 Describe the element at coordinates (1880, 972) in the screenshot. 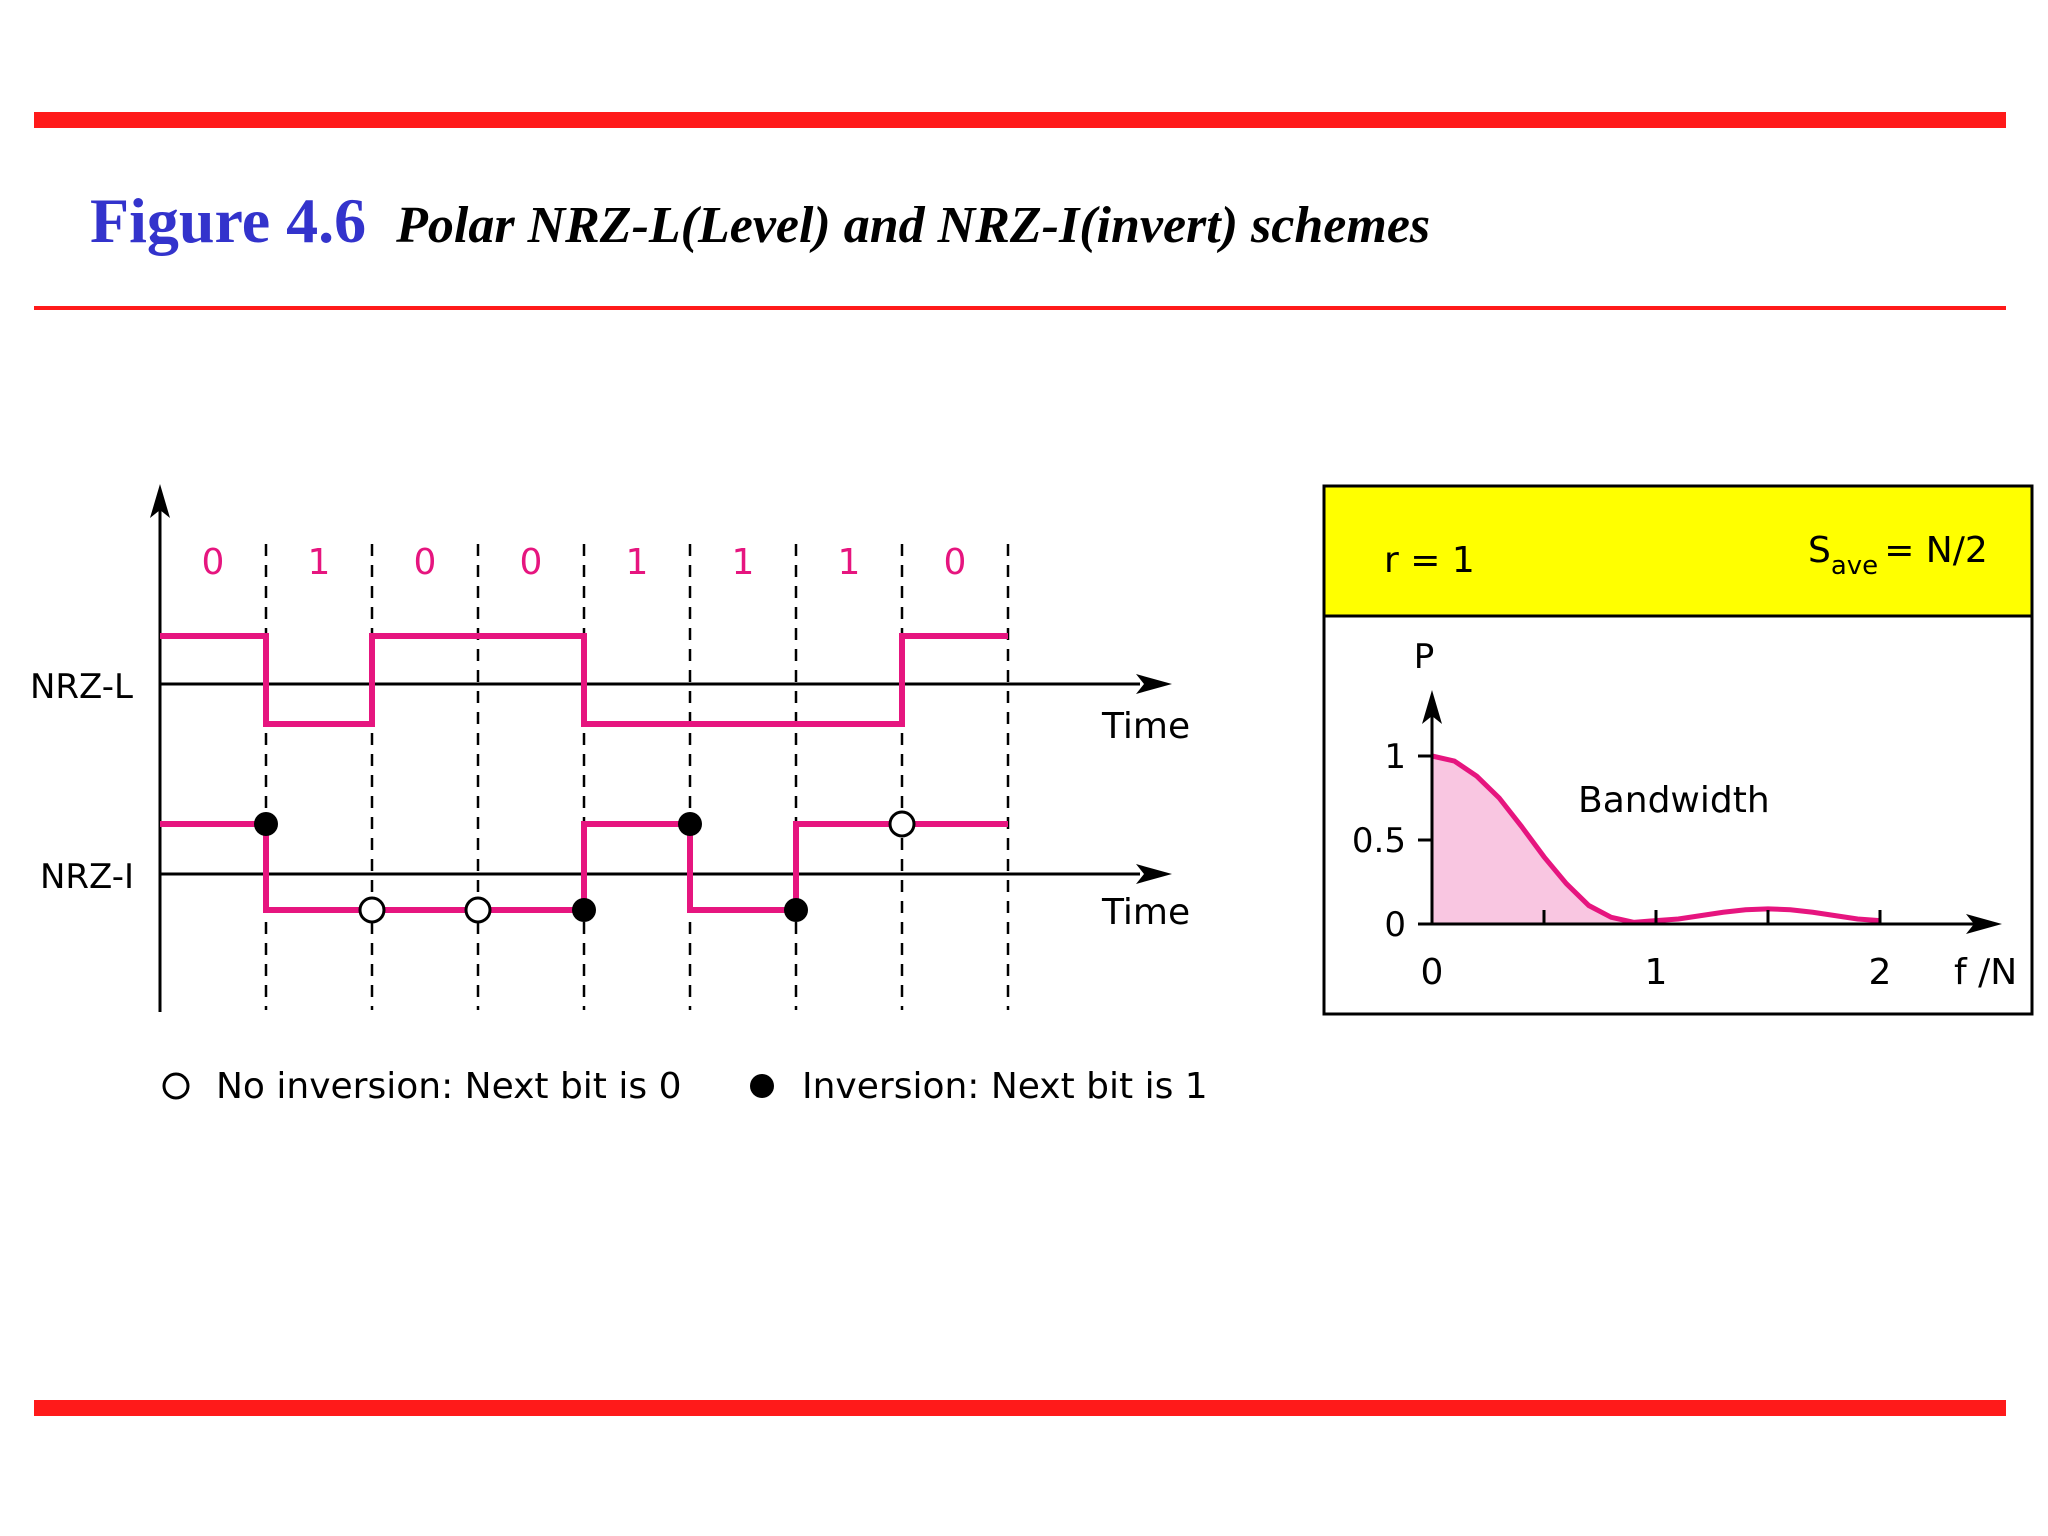

I see `x-tick-label: 2` at that location.